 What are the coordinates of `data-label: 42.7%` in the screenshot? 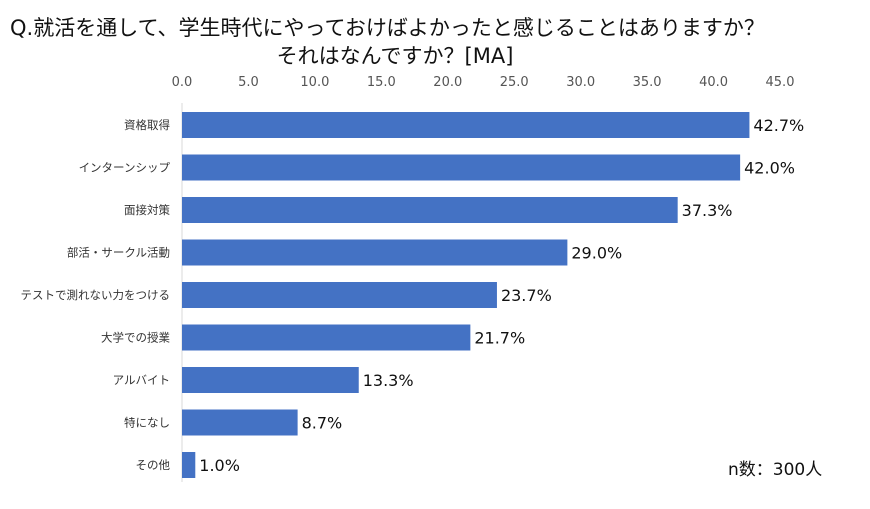 It's located at (778, 125).